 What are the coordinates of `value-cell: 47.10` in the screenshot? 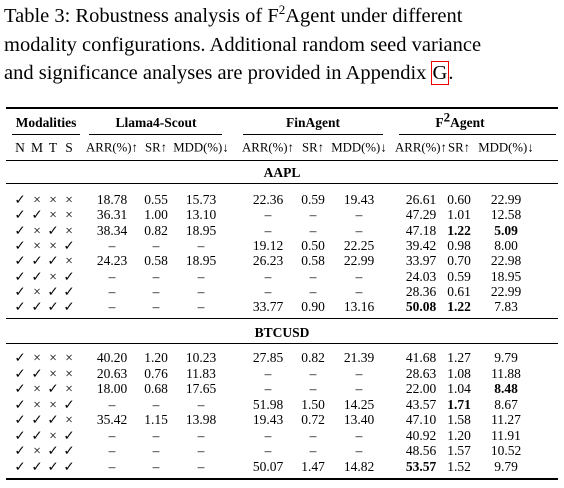 It's located at (421, 419).